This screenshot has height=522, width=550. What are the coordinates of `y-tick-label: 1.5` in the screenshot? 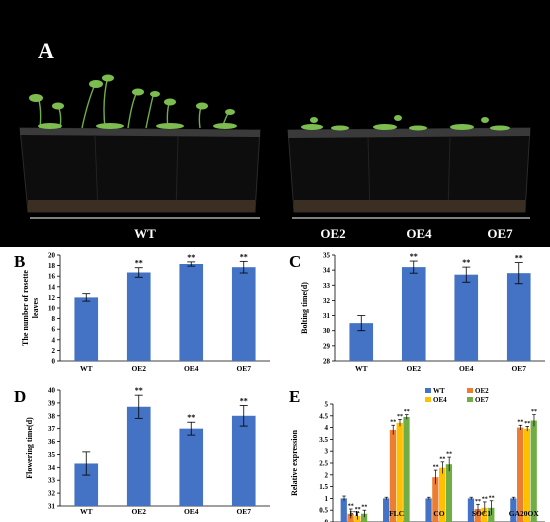 It's located at (323, 487).